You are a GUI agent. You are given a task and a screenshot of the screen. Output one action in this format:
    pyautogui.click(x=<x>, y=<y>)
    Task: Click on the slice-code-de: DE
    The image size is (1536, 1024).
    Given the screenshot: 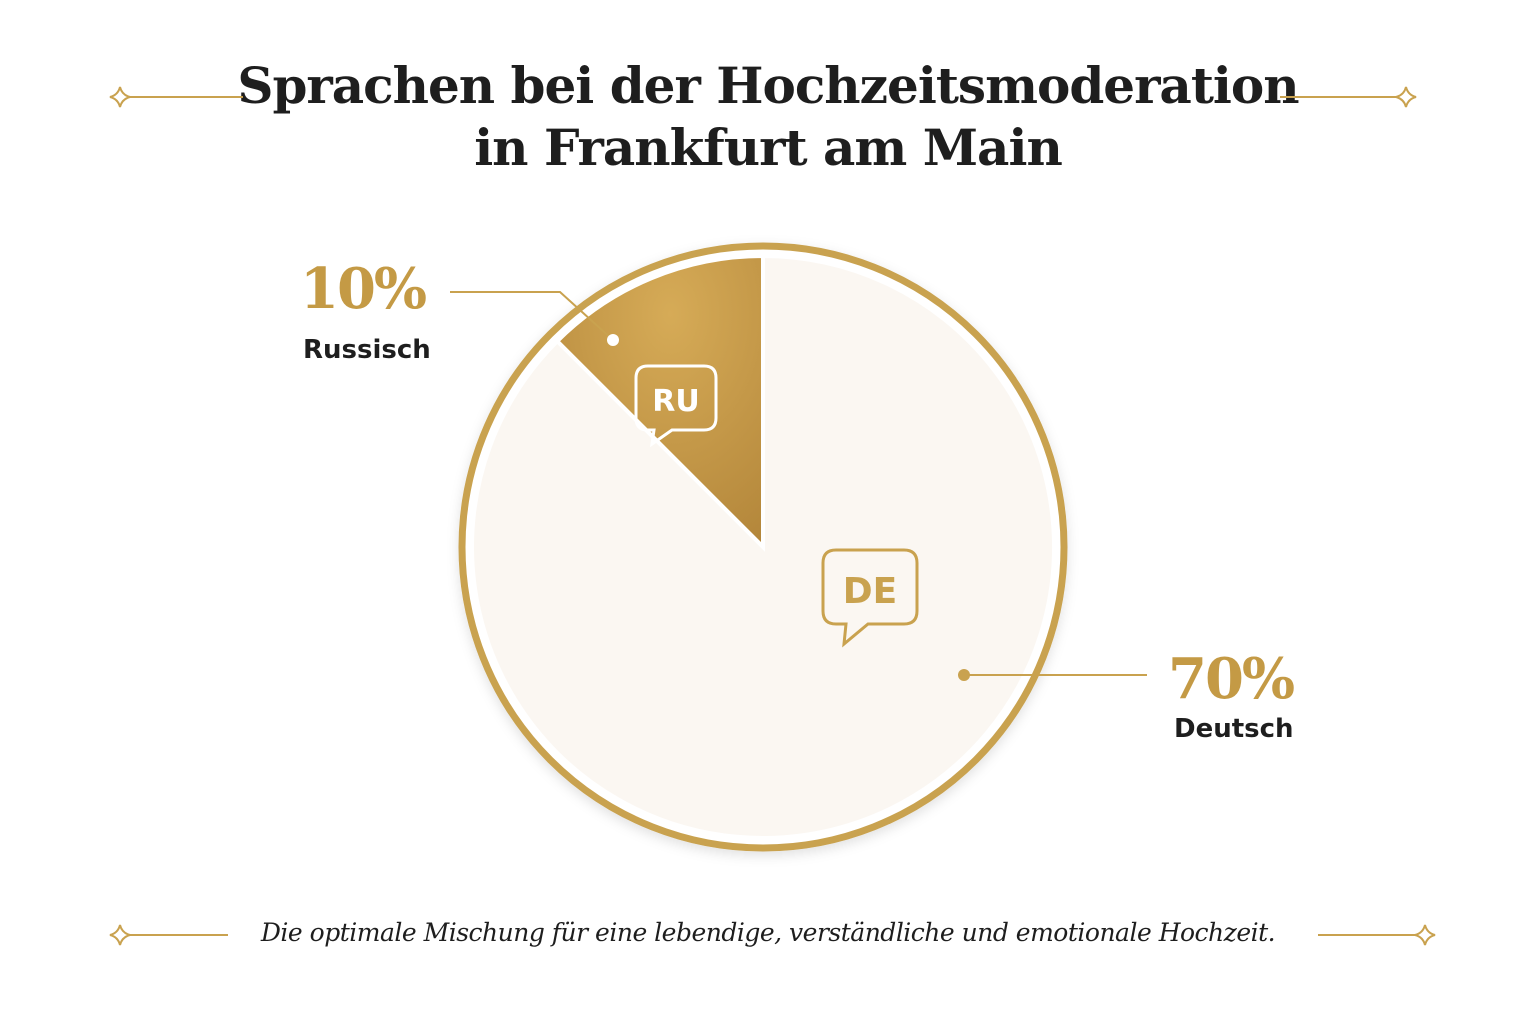 What is the action you would take?
    pyautogui.click(x=870, y=591)
    